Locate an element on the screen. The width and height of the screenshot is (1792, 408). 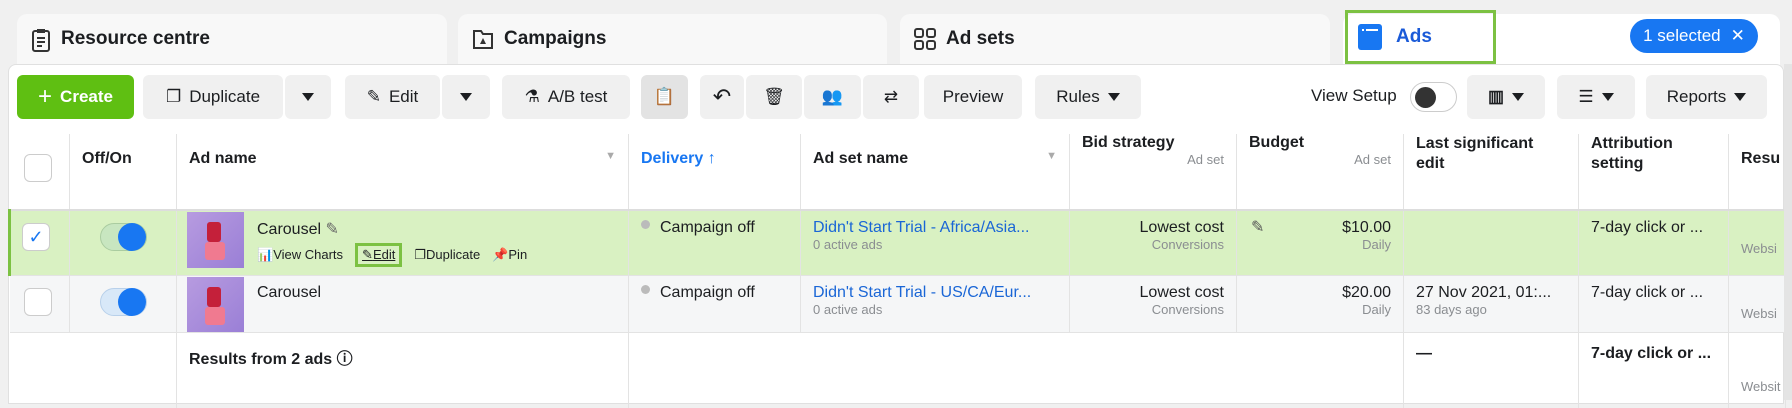
ab-test-label: A/B test is located at coordinates (577, 96).